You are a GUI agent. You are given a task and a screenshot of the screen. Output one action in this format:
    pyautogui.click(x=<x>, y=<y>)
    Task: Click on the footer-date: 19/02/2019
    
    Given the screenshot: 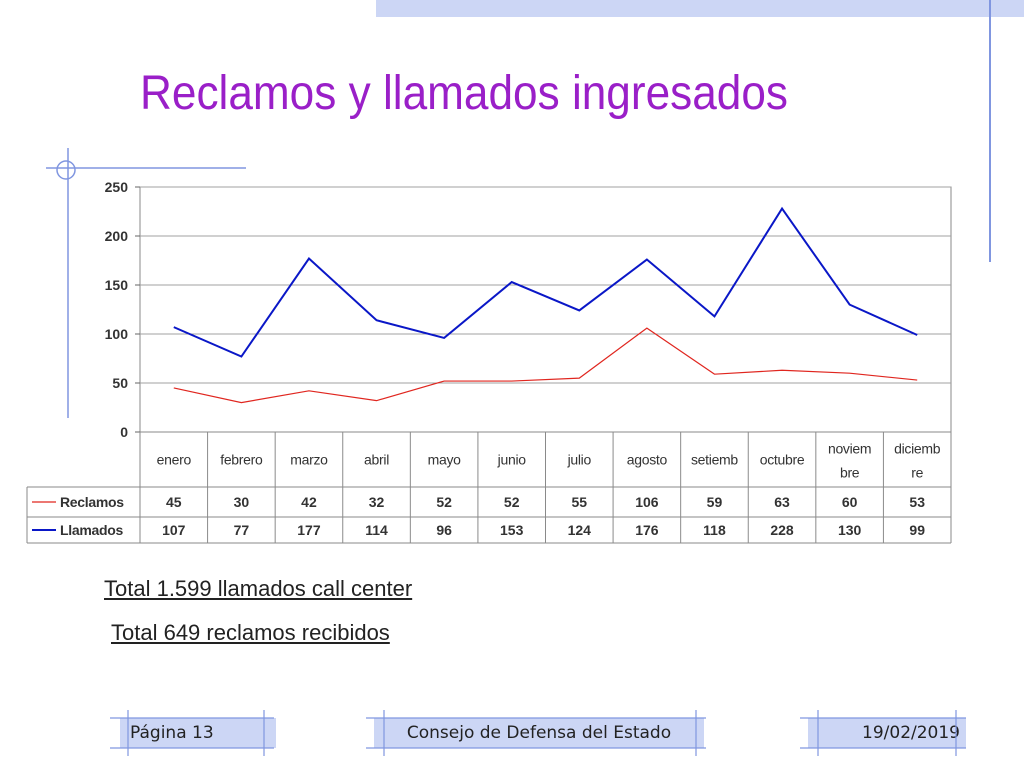 What is the action you would take?
    pyautogui.click(x=887, y=733)
    